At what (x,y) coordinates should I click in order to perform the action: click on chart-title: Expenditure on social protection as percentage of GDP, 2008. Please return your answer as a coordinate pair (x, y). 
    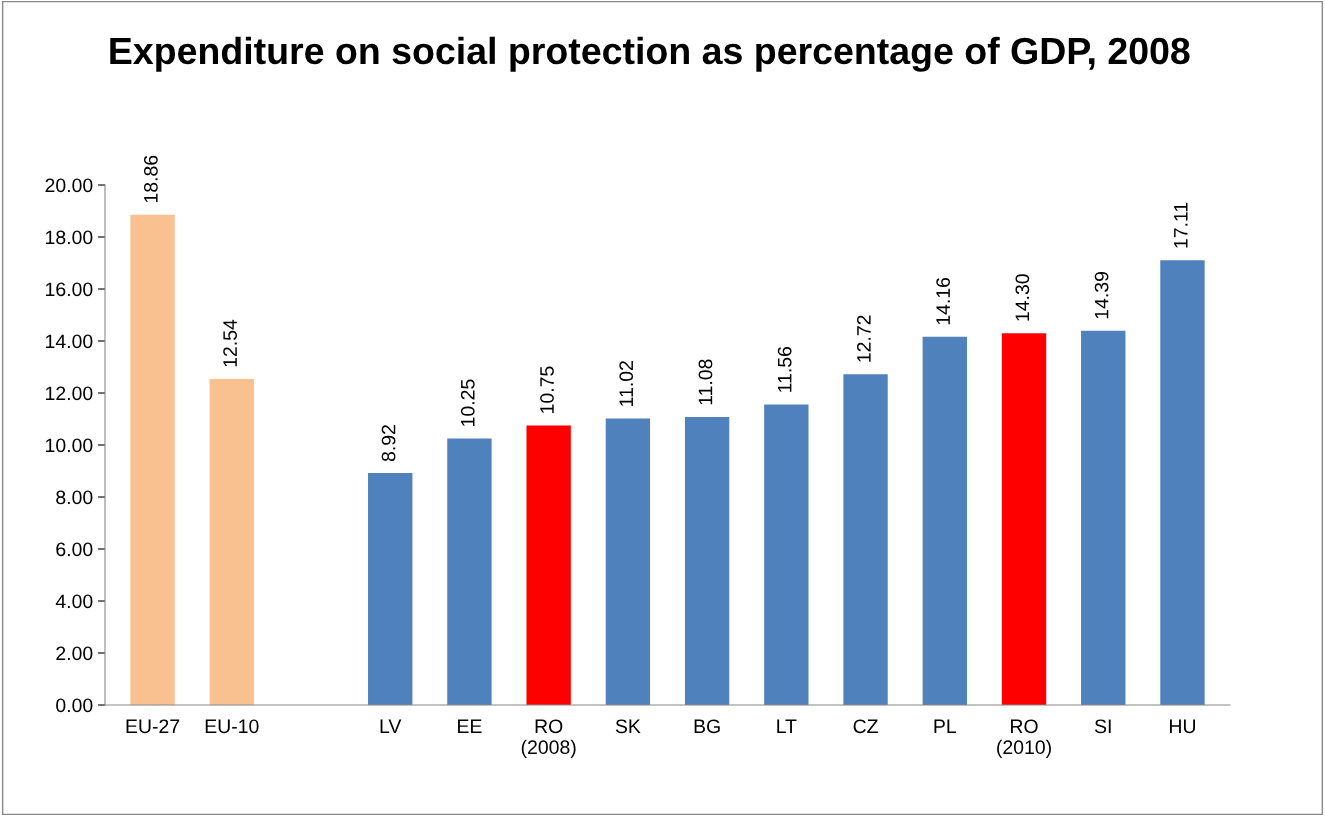
    Looking at the image, I should click on (650, 54).